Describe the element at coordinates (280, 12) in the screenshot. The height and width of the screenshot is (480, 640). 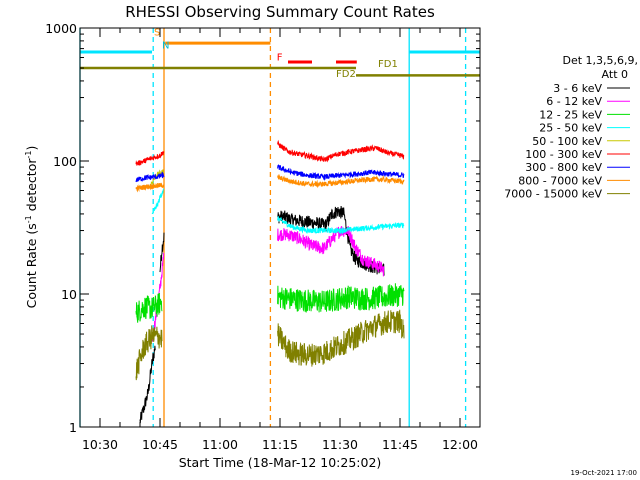
I see `chart-title: RHESSI Observing Summary Count Rates` at that location.